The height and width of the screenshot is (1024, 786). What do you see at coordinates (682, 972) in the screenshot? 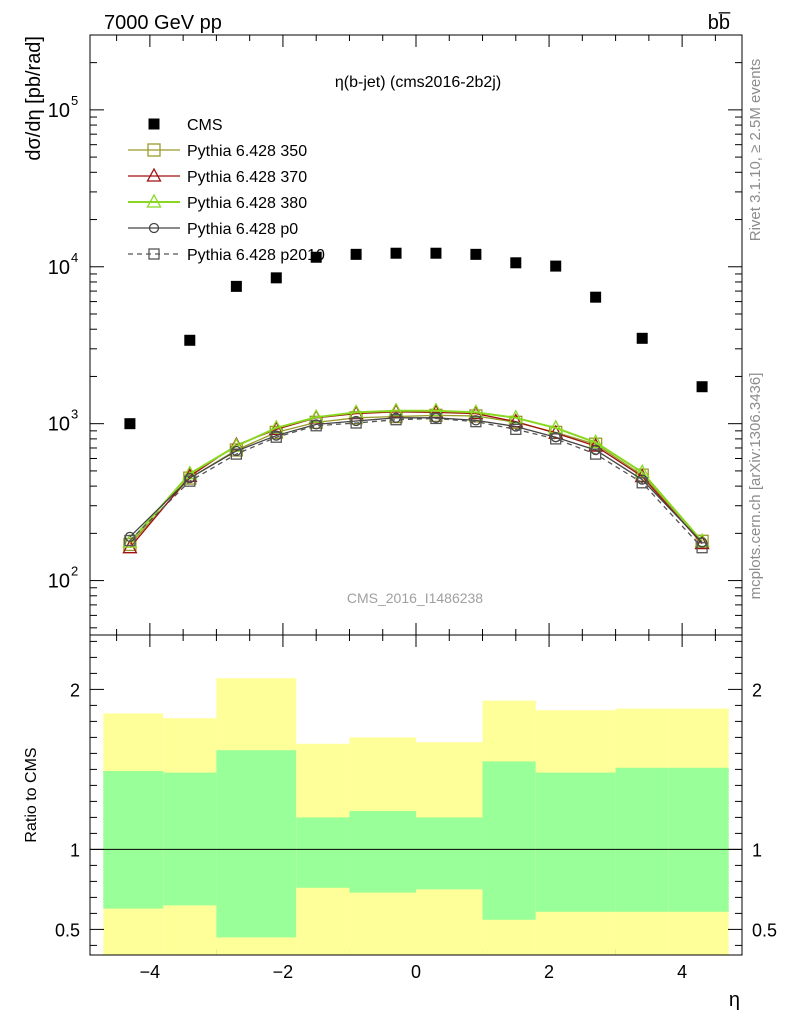
I see `x-tick-label: 4` at bounding box center [682, 972].